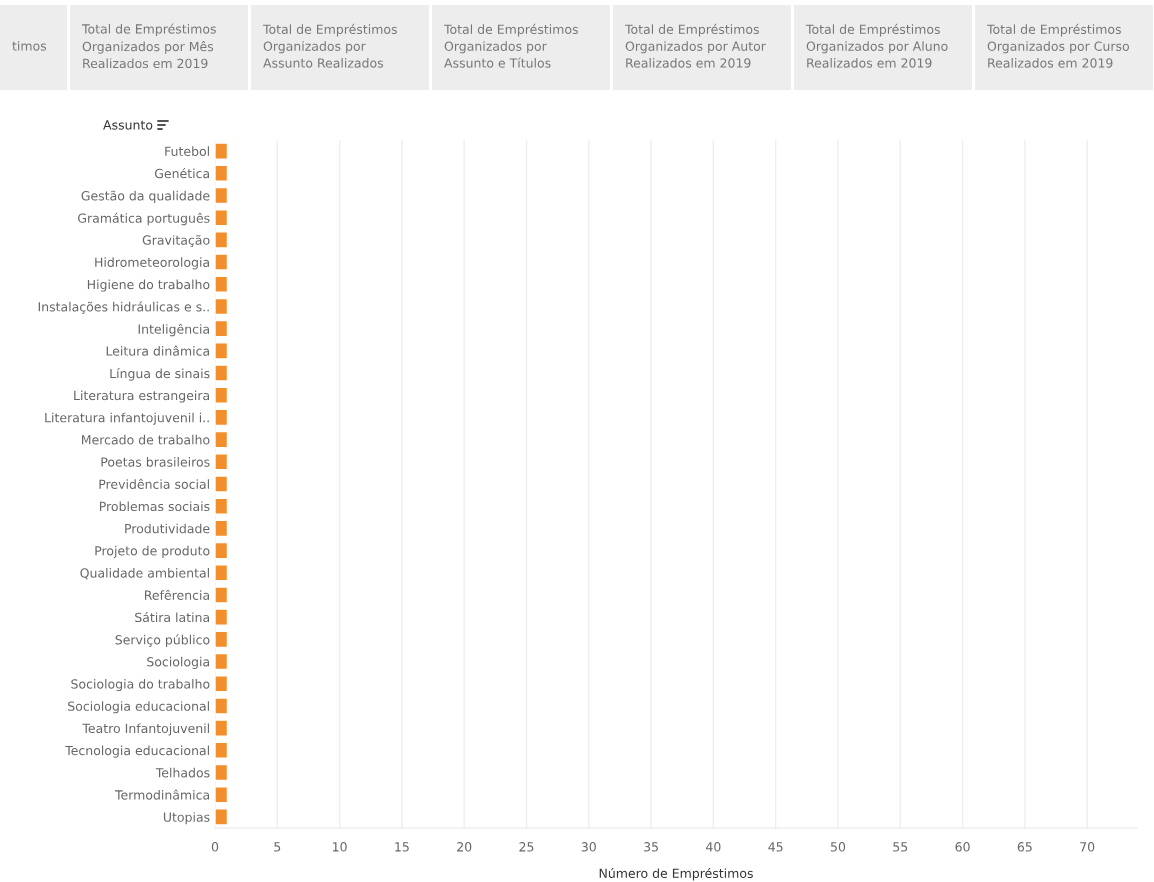 The image size is (1154, 882). What do you see at coordinates (154, 506) in the screenshot?
I see `y-tick-label: Problemas sociais` at bounding box center [154, 506].